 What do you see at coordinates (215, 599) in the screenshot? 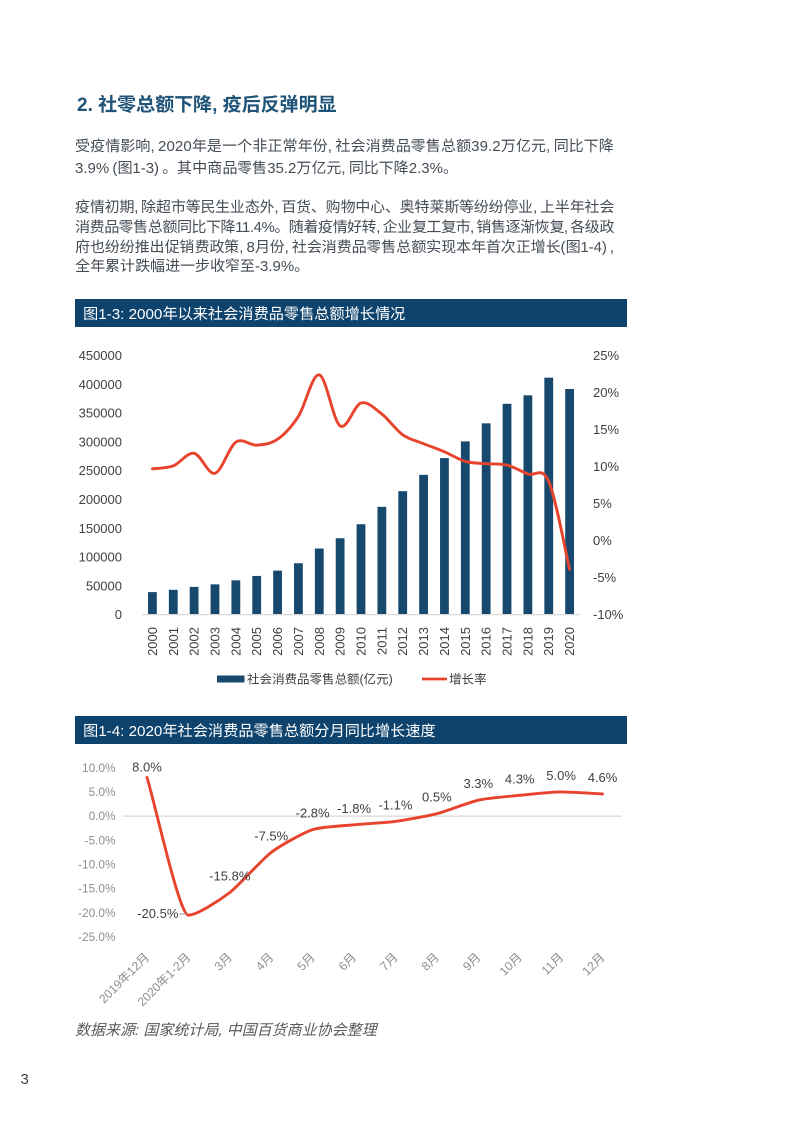
I see `bar-2003` at bounding box center [215, 599].